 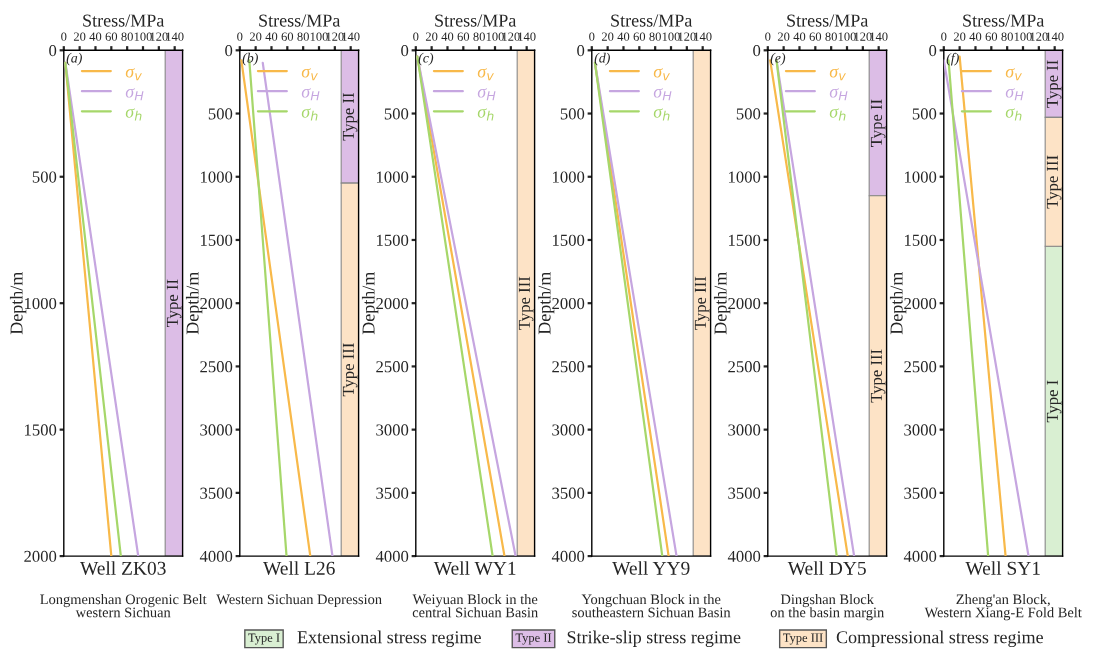 I want to click on text: Compressional stress regime, so click(x=939, y=639).